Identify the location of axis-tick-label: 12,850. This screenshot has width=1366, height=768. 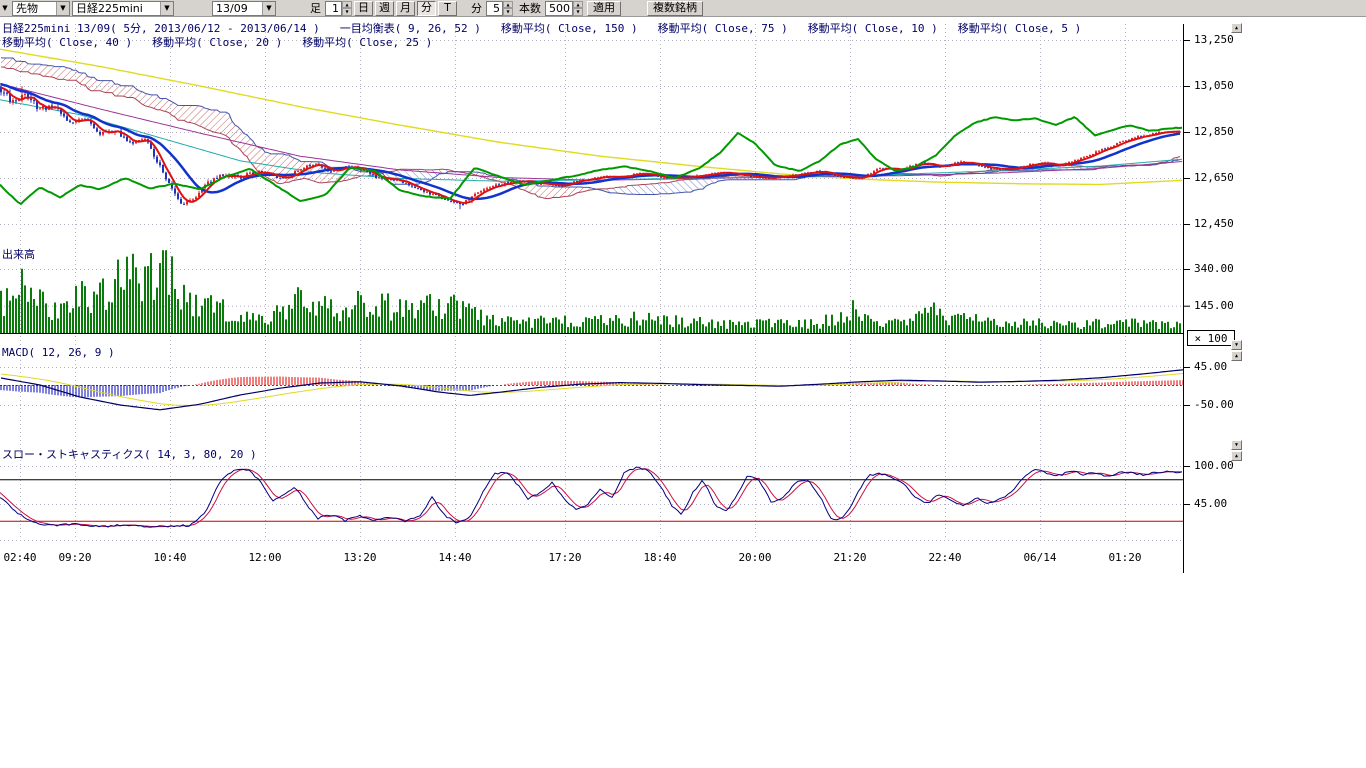
(1214, 131).